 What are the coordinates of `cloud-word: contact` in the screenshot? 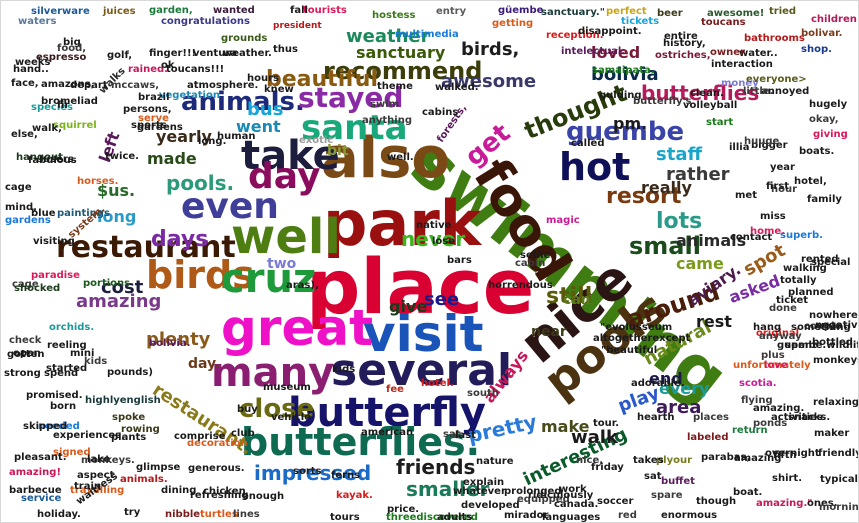 It's located at (751, 237).